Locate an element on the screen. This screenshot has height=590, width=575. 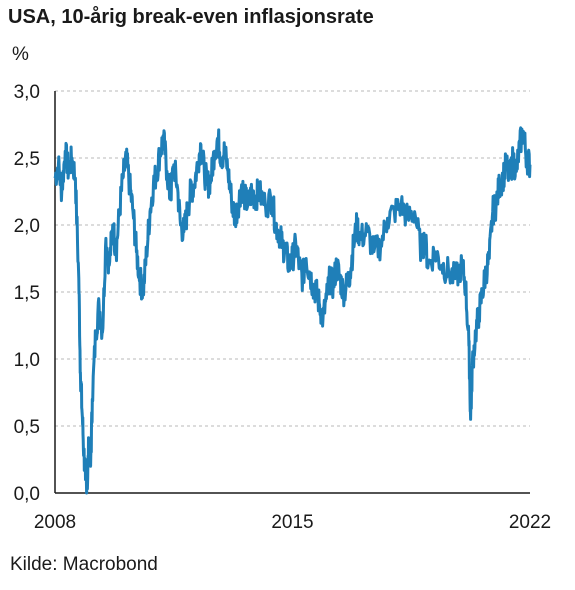
y-tick-label: 3,0 is located at coordinates (27, 92).